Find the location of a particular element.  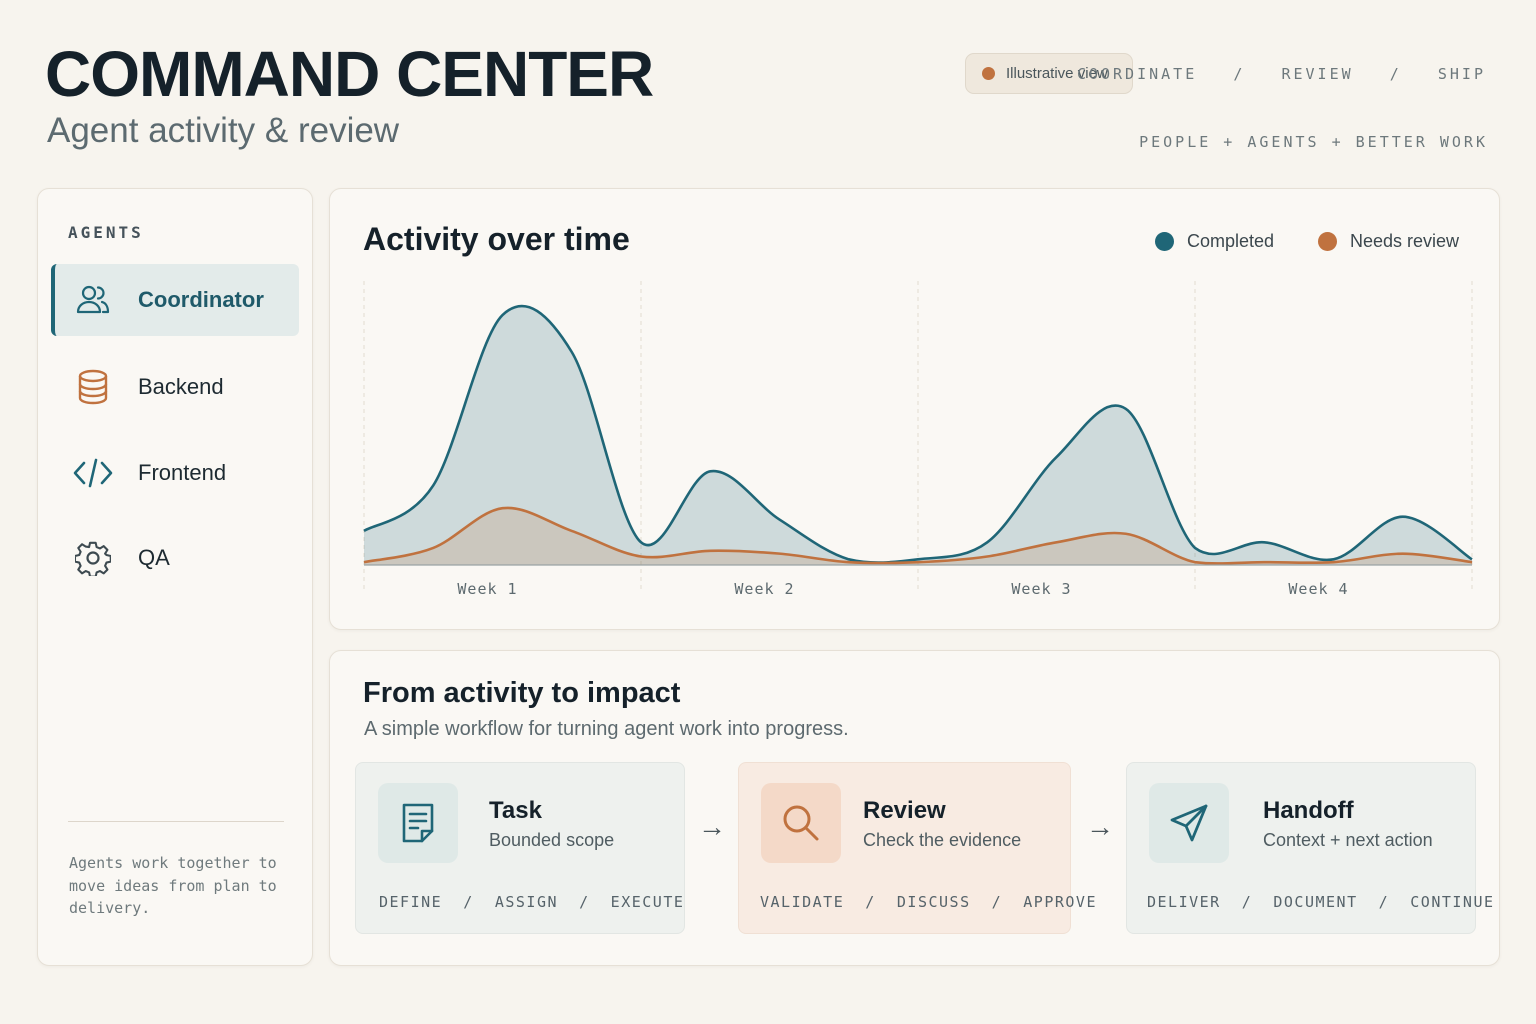

code-icon is located at coordinates (93, 473).